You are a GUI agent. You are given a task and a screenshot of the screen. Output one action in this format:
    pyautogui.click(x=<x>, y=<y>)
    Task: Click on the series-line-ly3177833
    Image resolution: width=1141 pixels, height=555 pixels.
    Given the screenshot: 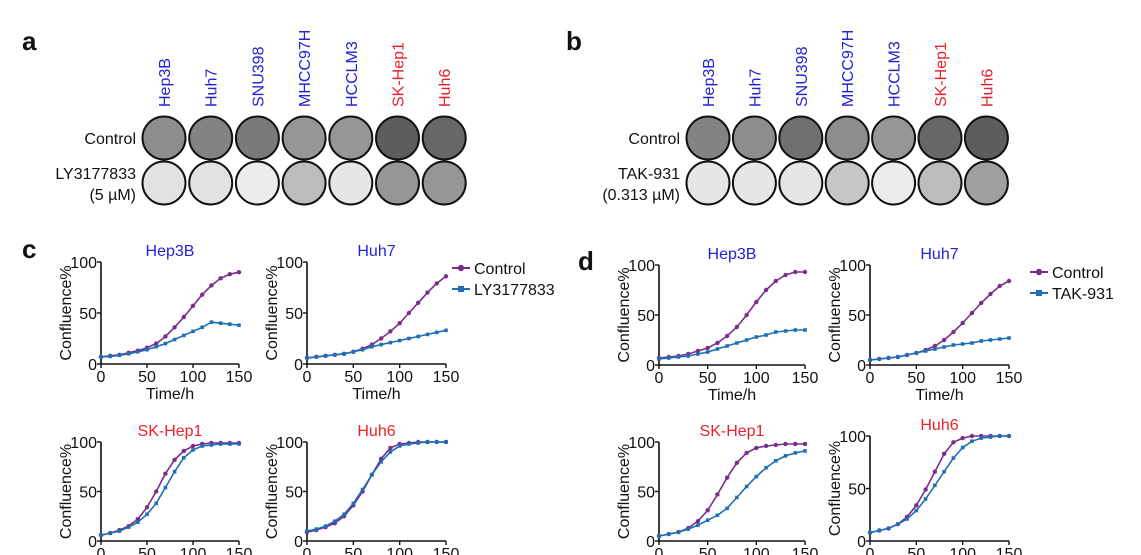 What is the action you would take?
    pyautogui.click(x=376, y=344)
    